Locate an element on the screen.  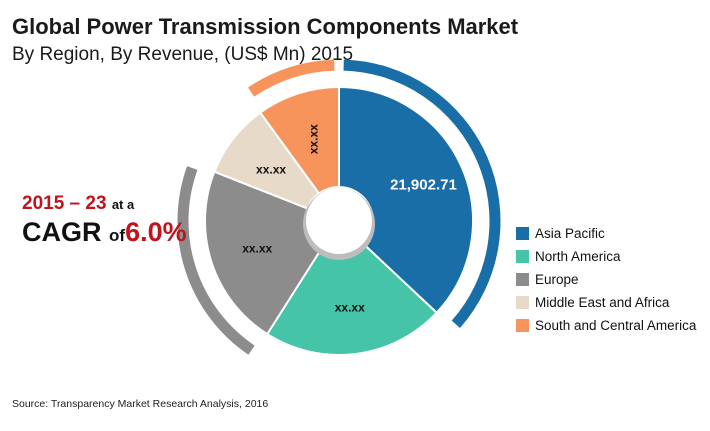
slice-label: 21,902.71 is located at coordinates (423, 184).